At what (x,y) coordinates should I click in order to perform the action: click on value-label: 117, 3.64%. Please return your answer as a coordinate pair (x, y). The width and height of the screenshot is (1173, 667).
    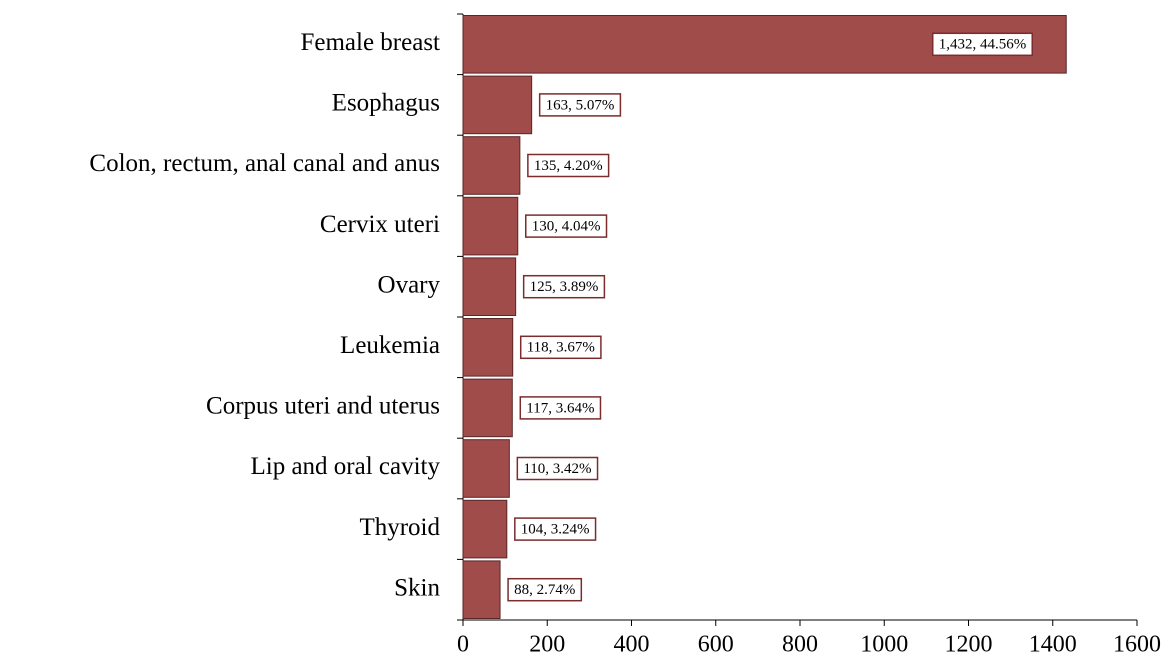
    Looking at the image, I should click on (560, 408).